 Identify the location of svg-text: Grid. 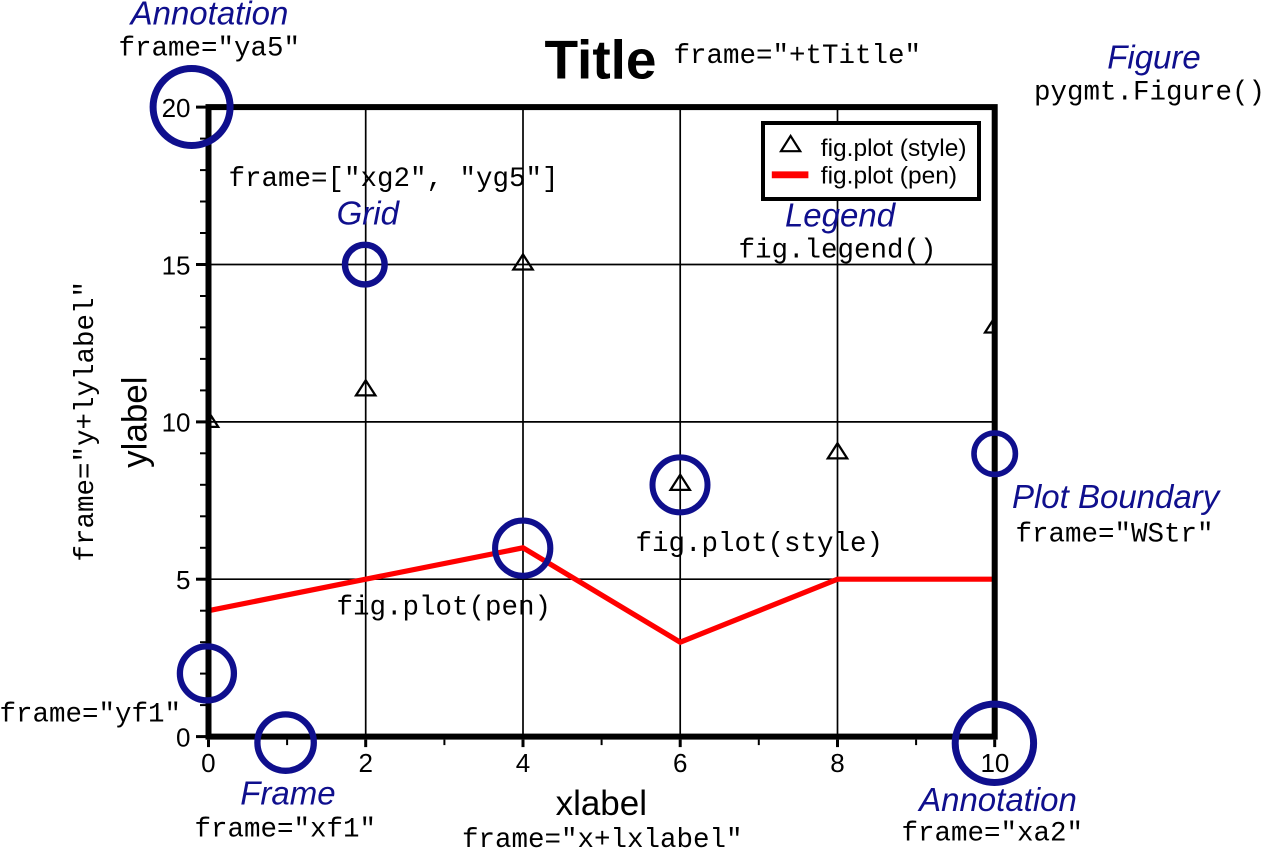
(369, 212).